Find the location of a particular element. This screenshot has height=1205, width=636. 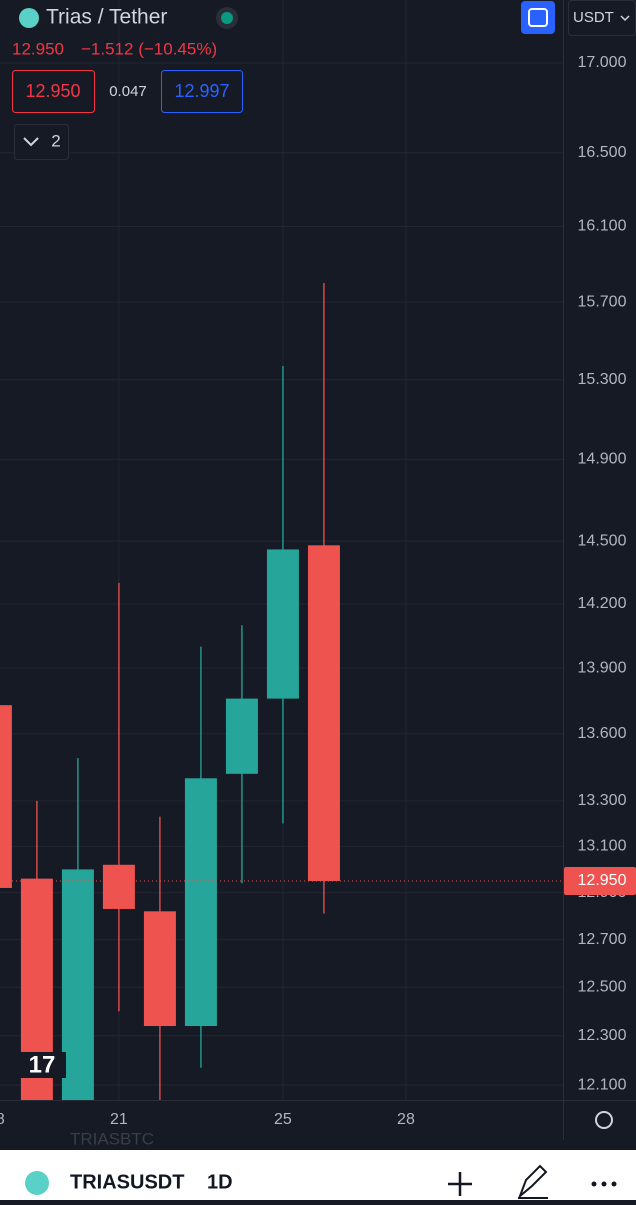

y-tick-label: 14.200 is located at coordinates (602, 603).